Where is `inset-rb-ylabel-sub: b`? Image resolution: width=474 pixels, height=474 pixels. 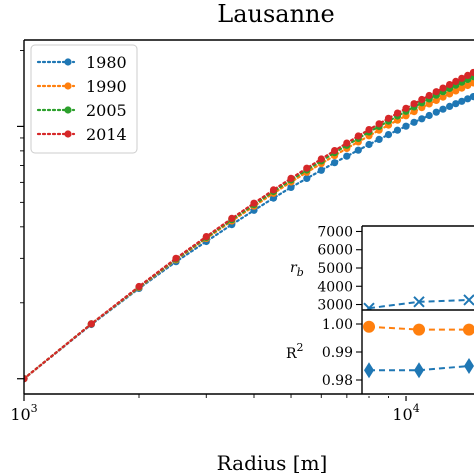
inset-rb-ylabel-sub: b is located at coordinates (300, 272).